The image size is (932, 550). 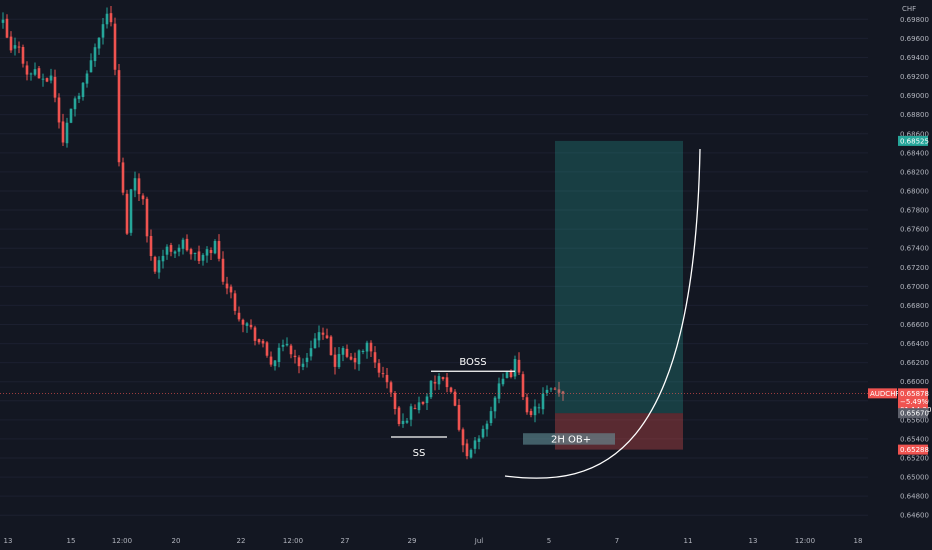 I want to click on y-tick-label: 0.69200, so click(x=914, y=77).